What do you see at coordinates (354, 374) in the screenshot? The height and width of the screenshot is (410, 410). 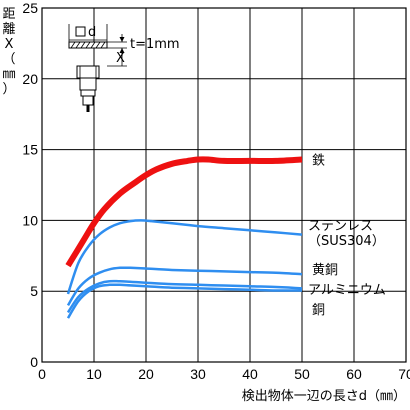 I see `x-tick-label: 60` at bounding box center [354, 374].